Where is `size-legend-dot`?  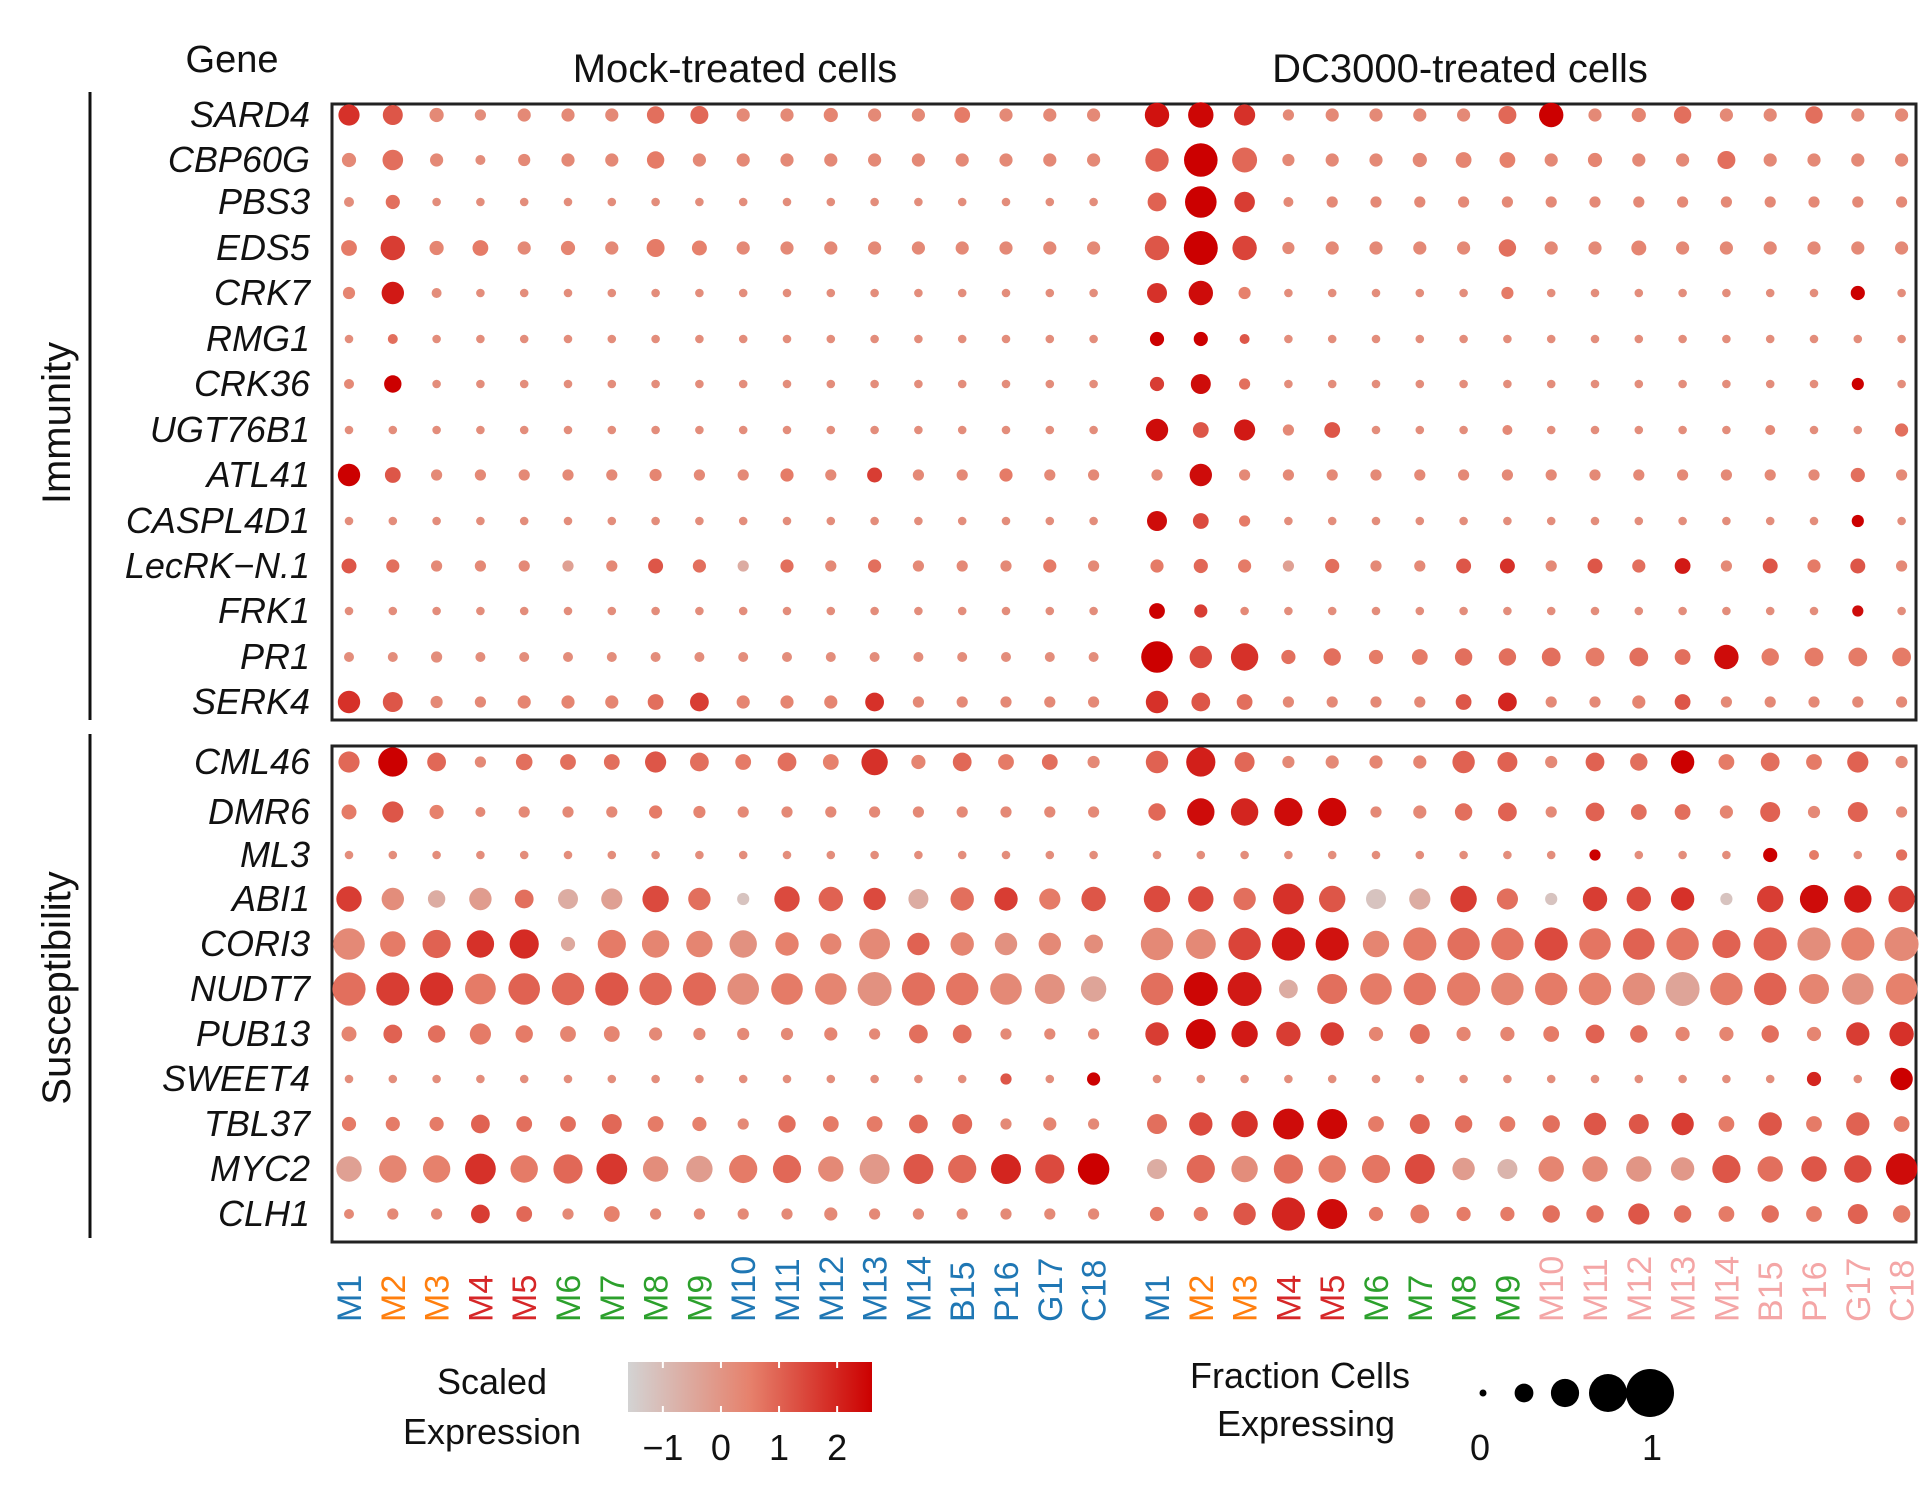
size-legend-dot is located at coordinates (1524, 1393).